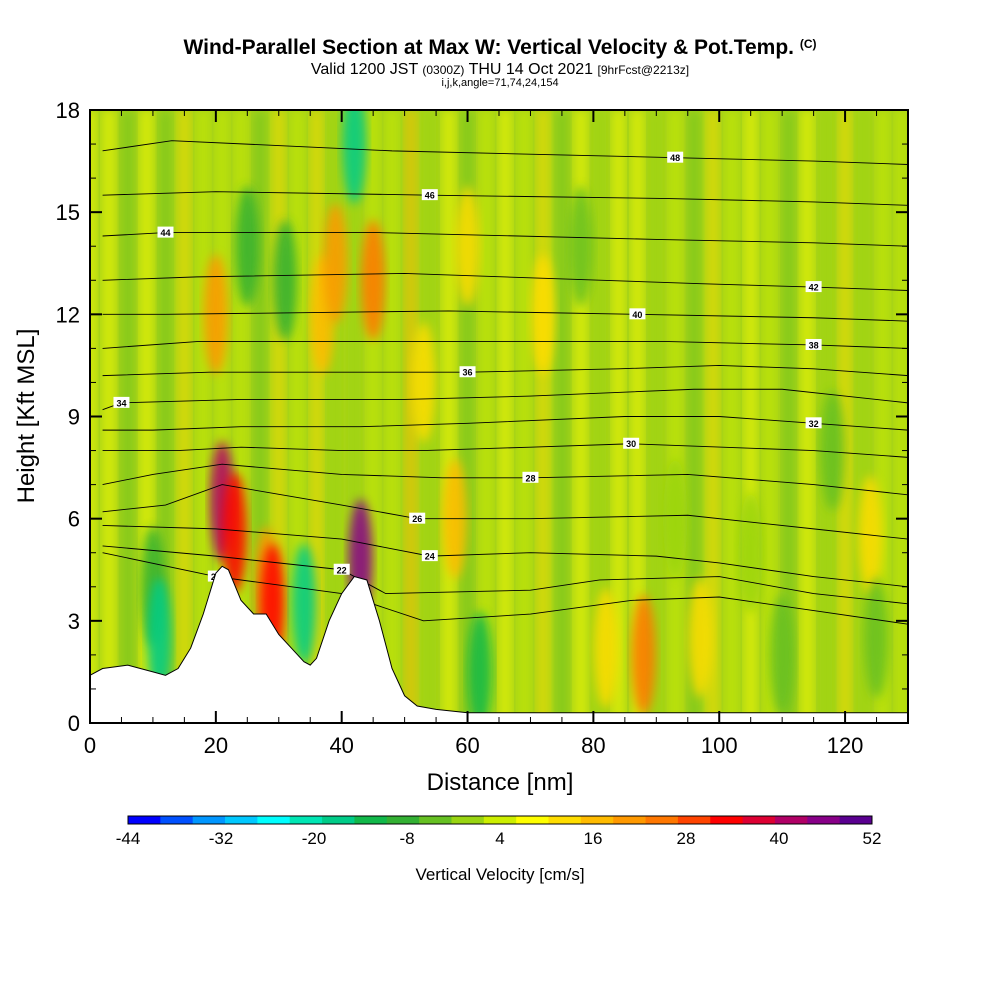 This screenshot has width=1000, height=1000. What do you see at coordinates (128, 838) in the screenshot?
I see `colorbar-tick-label: -44` at bounding box center [128, 838].